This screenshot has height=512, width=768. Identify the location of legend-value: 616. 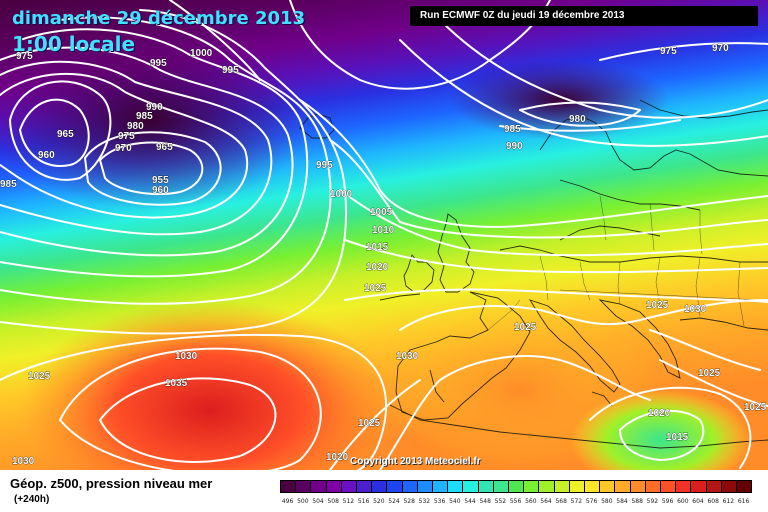
(743, 501).